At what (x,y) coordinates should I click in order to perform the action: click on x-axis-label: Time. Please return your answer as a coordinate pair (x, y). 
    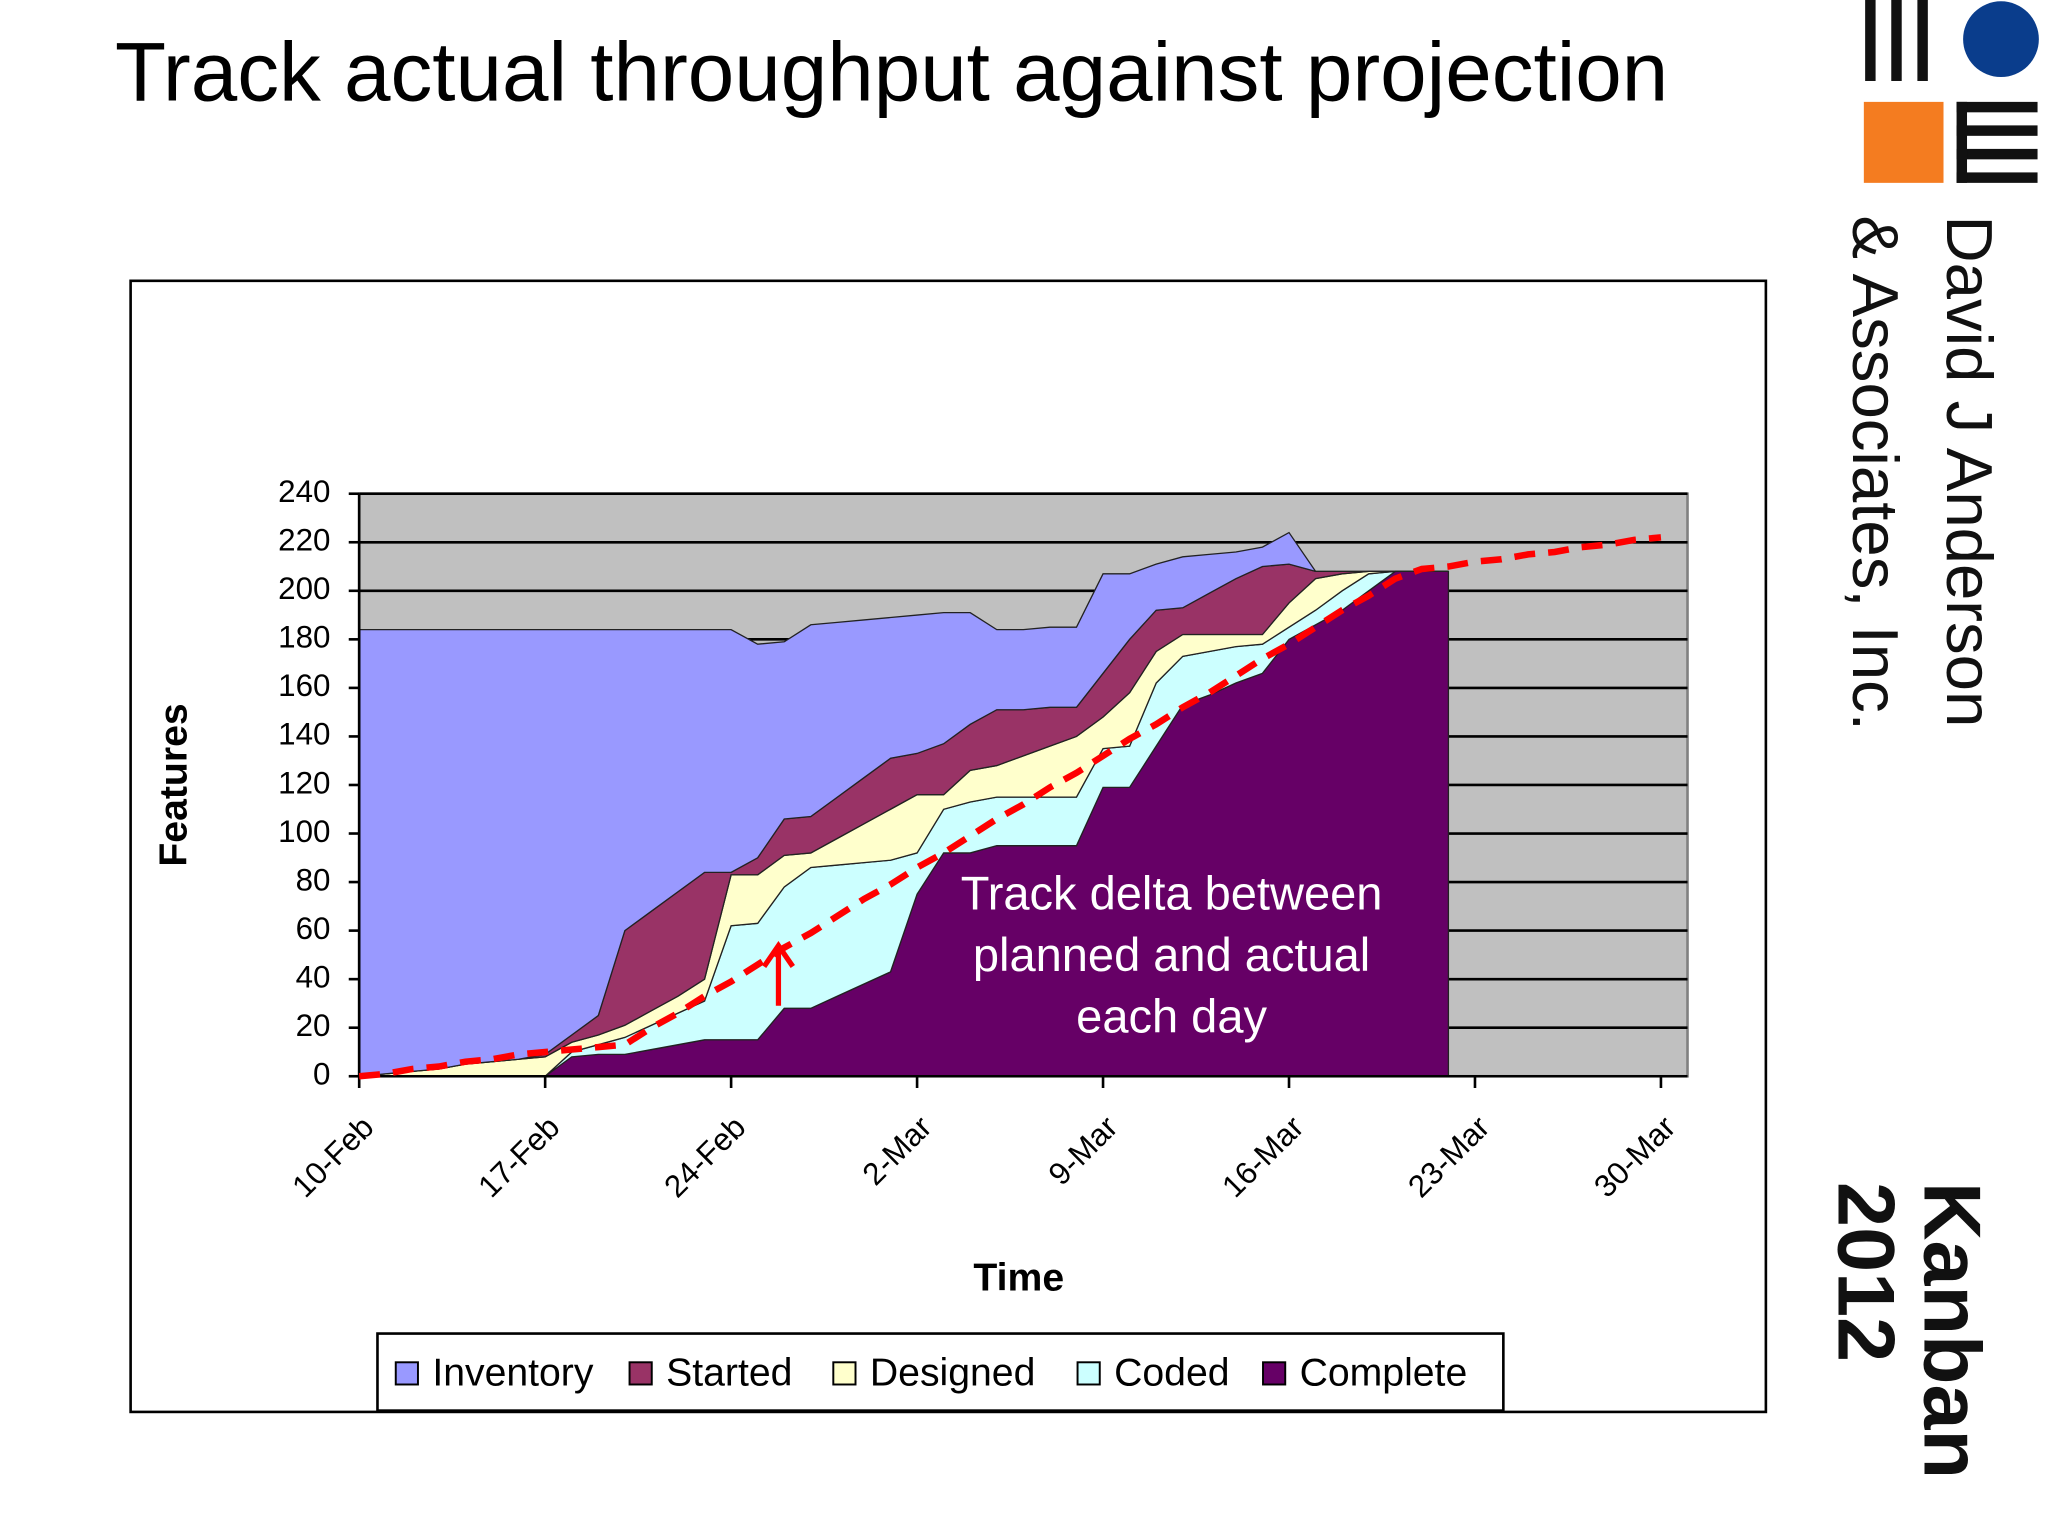
    Looking at the image, I should click on (1018, 1277).